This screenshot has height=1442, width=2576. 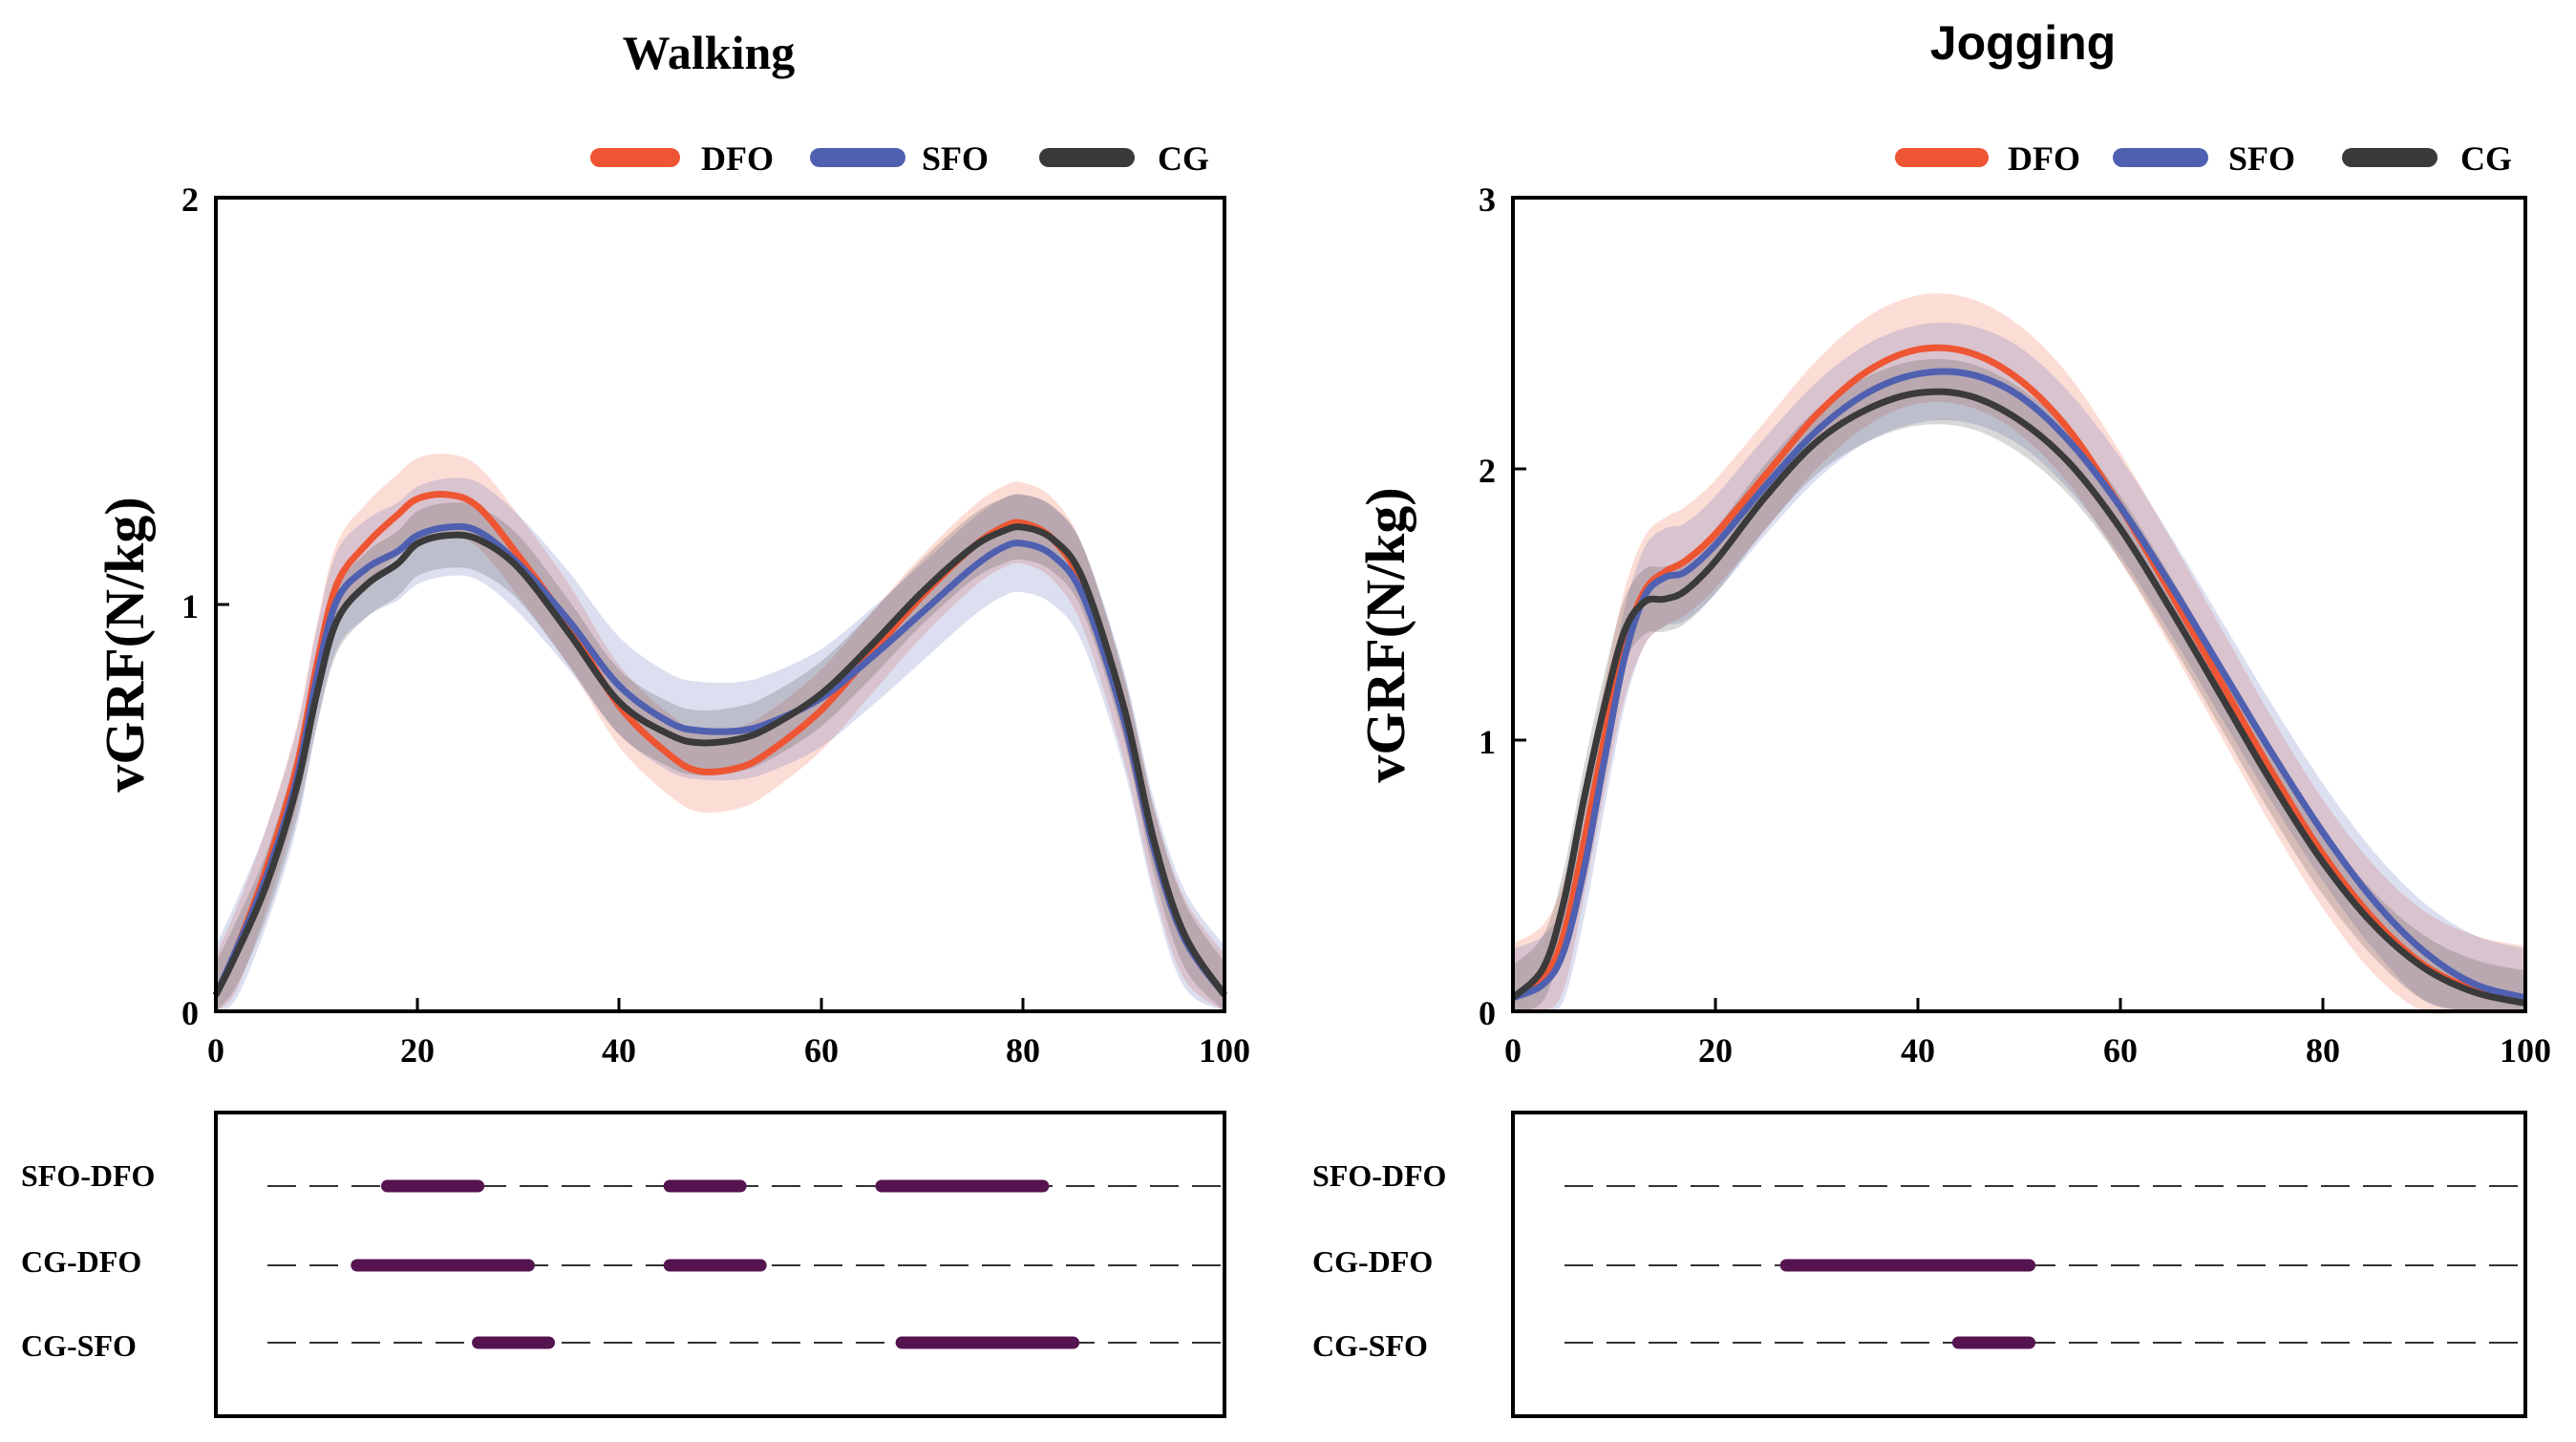 What do you see at coordinates (417, 1050) in the screenshot?
I see `walking-xtick-label: 20` at bounding box center [417, 1050].